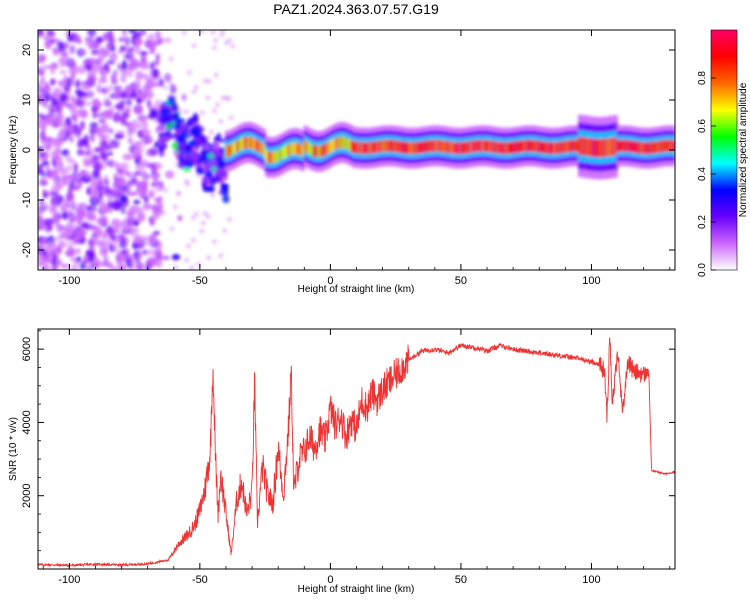  What do you see at coordinates (706, 174) in the screenshot?
I see `colorbar-ticks: 0.0 0.2 0.4 0.6 0.8` at bounding box center [706, 174].